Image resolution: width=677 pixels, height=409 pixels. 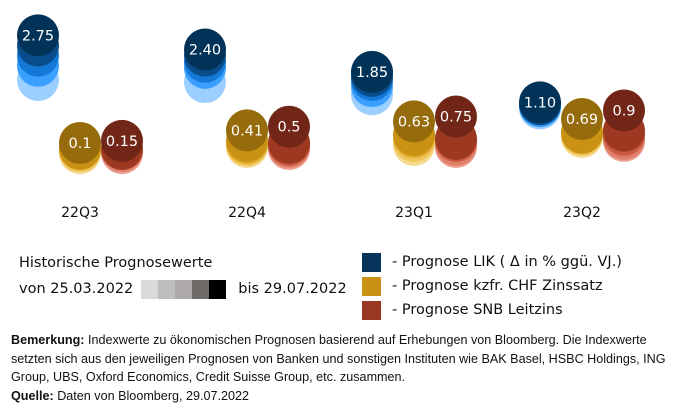 What do you see at coordinates (414, 213) in the screenshot?
I see `x-tick-label: 23Q1` at bounding box center [414, 213].